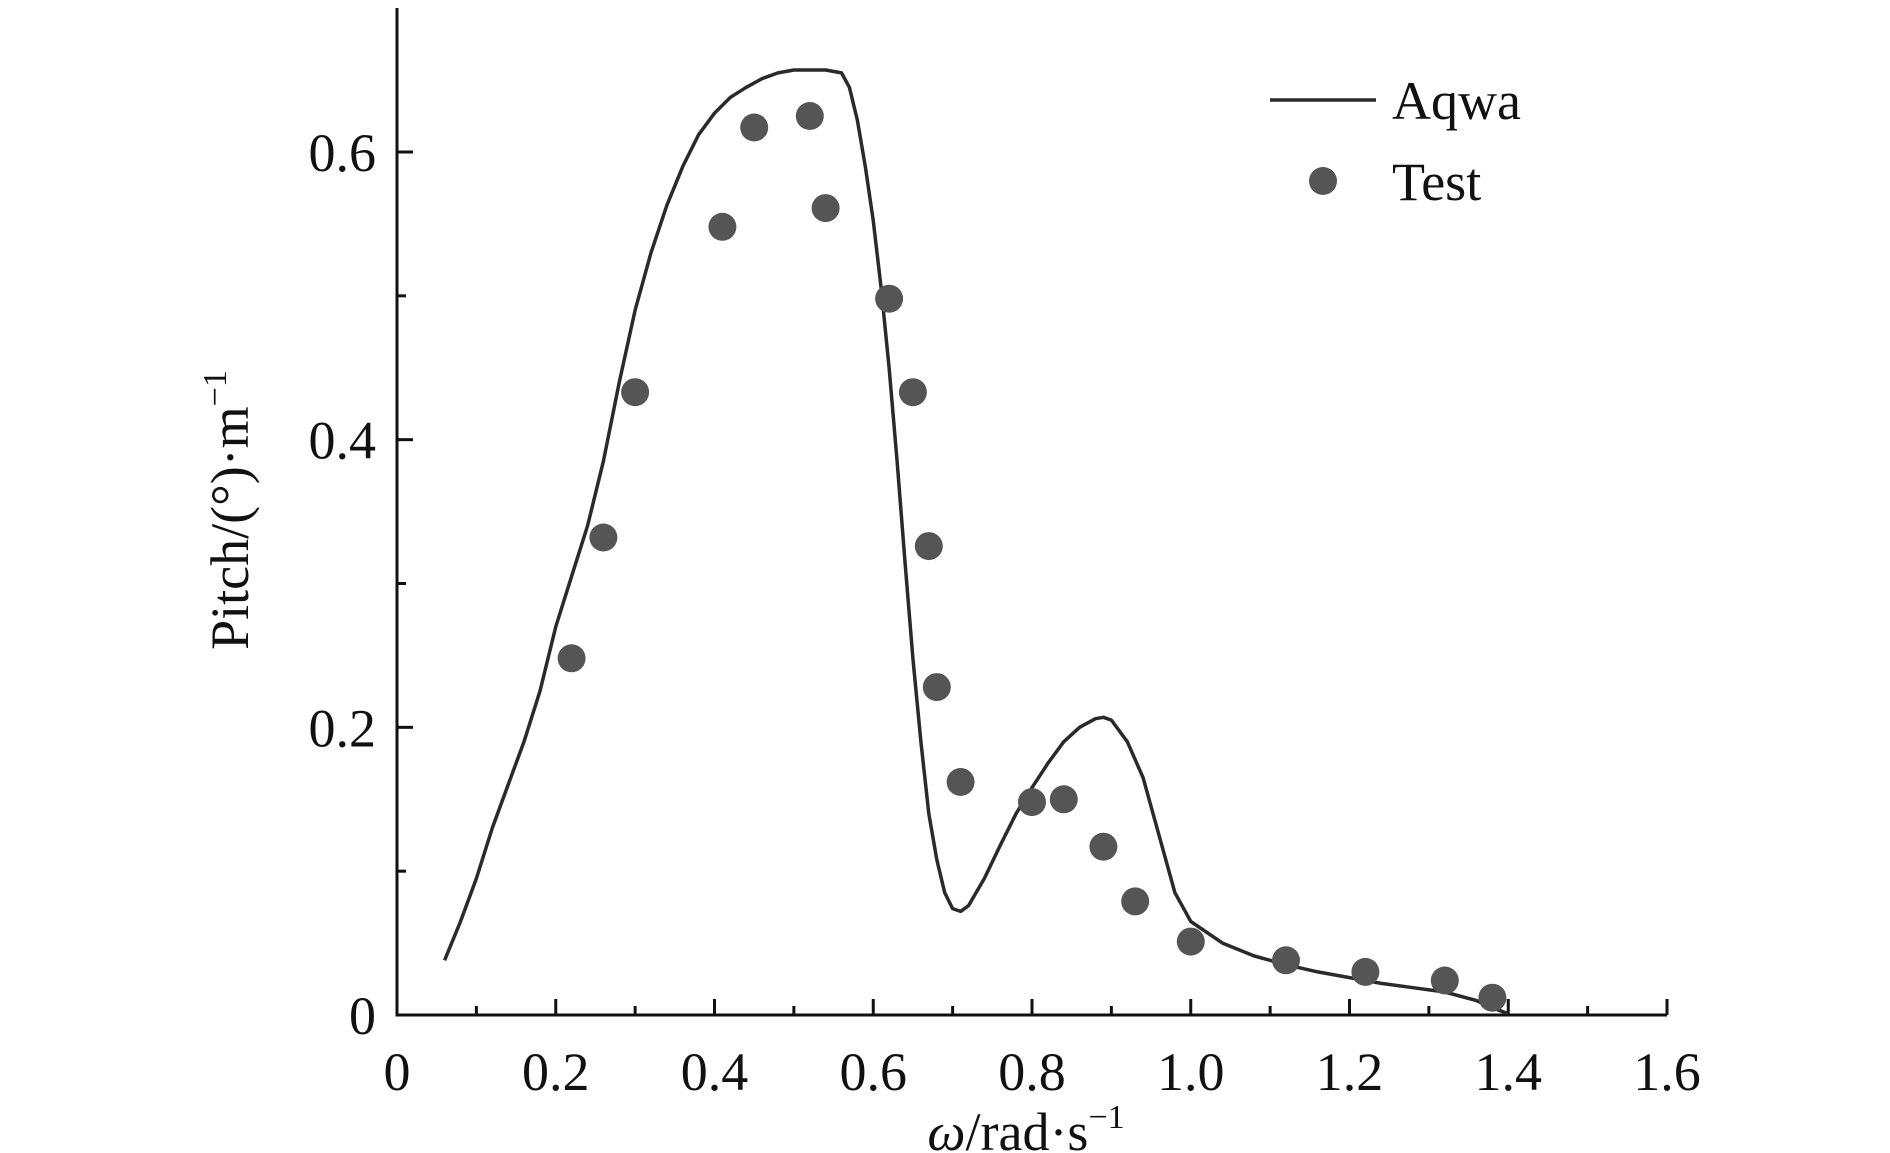 Image resolution: width=1890 pixels, height=1153 pixels. Describe the element at coordinates (1106, 1117) in the screenshot. I see `x-axis-title-sup: −1` at that location.